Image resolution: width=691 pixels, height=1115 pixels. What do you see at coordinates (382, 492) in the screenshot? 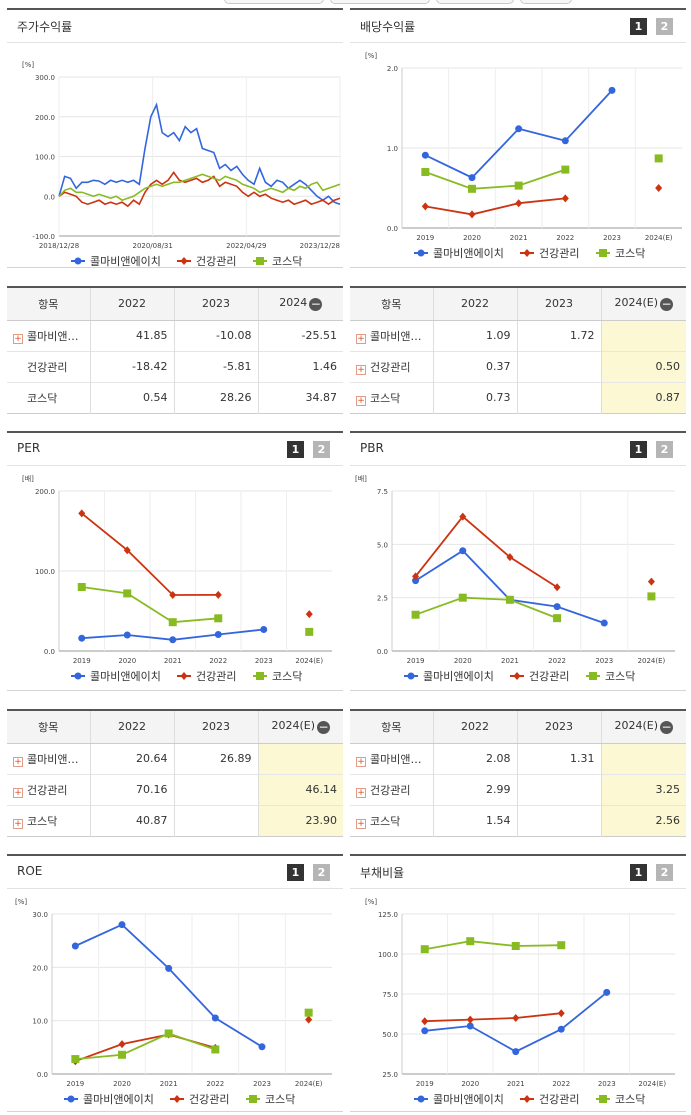
I see `y-tick-label: 7.5` at bounding box center [382, 492].